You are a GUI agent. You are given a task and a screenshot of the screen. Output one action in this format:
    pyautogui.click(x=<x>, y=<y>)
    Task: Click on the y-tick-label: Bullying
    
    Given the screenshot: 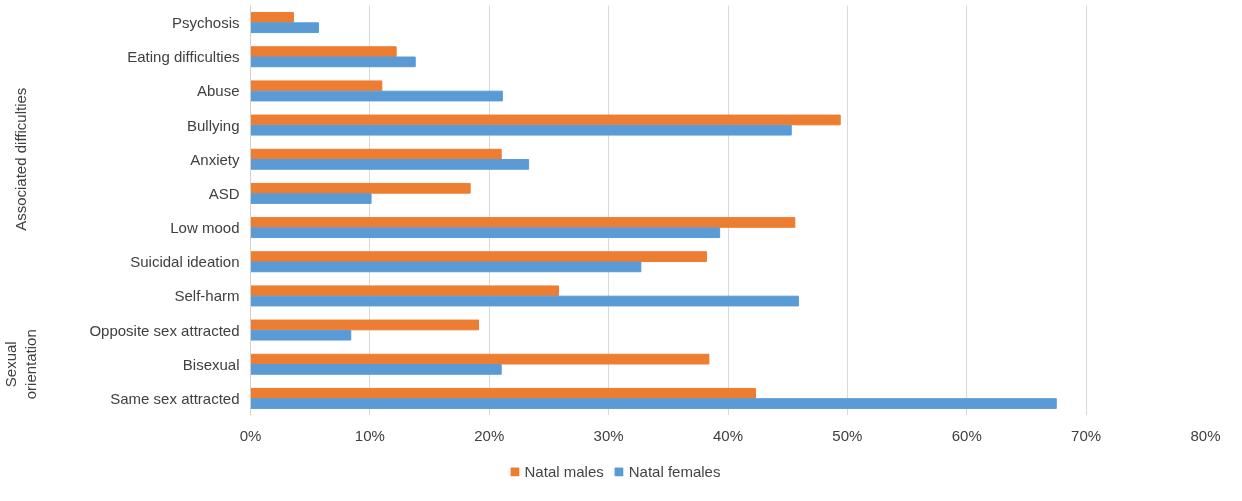 What is the action you would take?
    pyautogui.click(x=213, y=125)
    